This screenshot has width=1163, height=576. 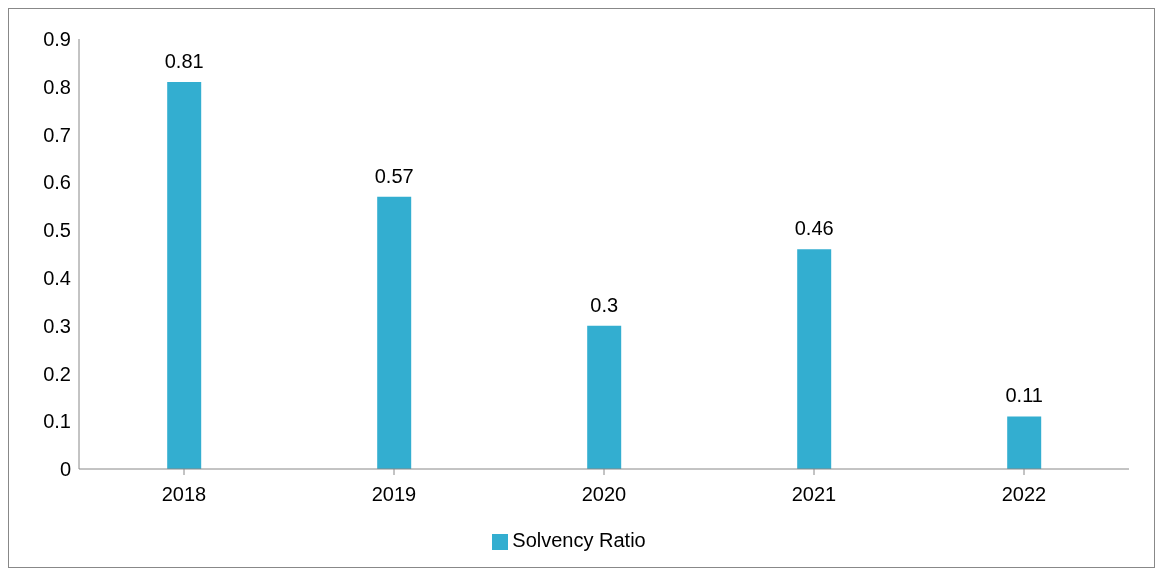 I want to click on legend-label: Solvency Ratio, so click(x=579, y=540).